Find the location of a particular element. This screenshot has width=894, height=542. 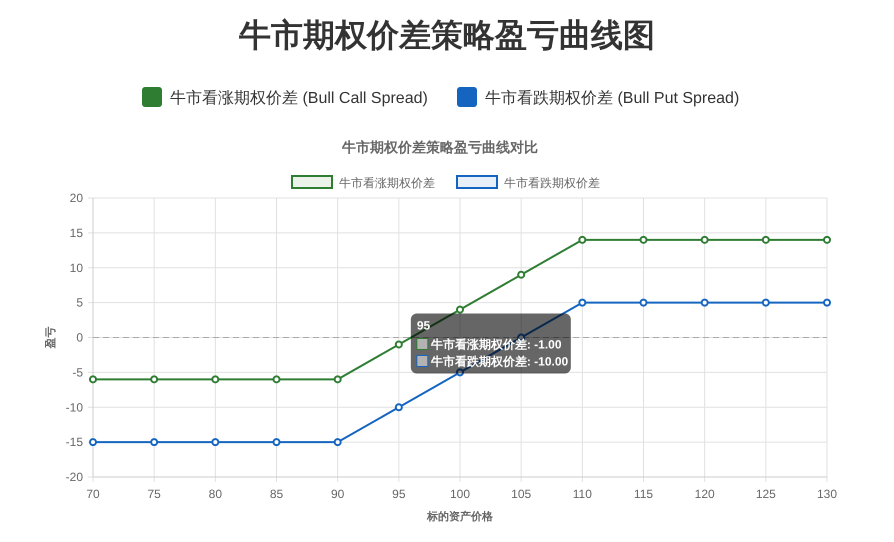

y-tick-label: -15 is located at coordinates (75, 442).